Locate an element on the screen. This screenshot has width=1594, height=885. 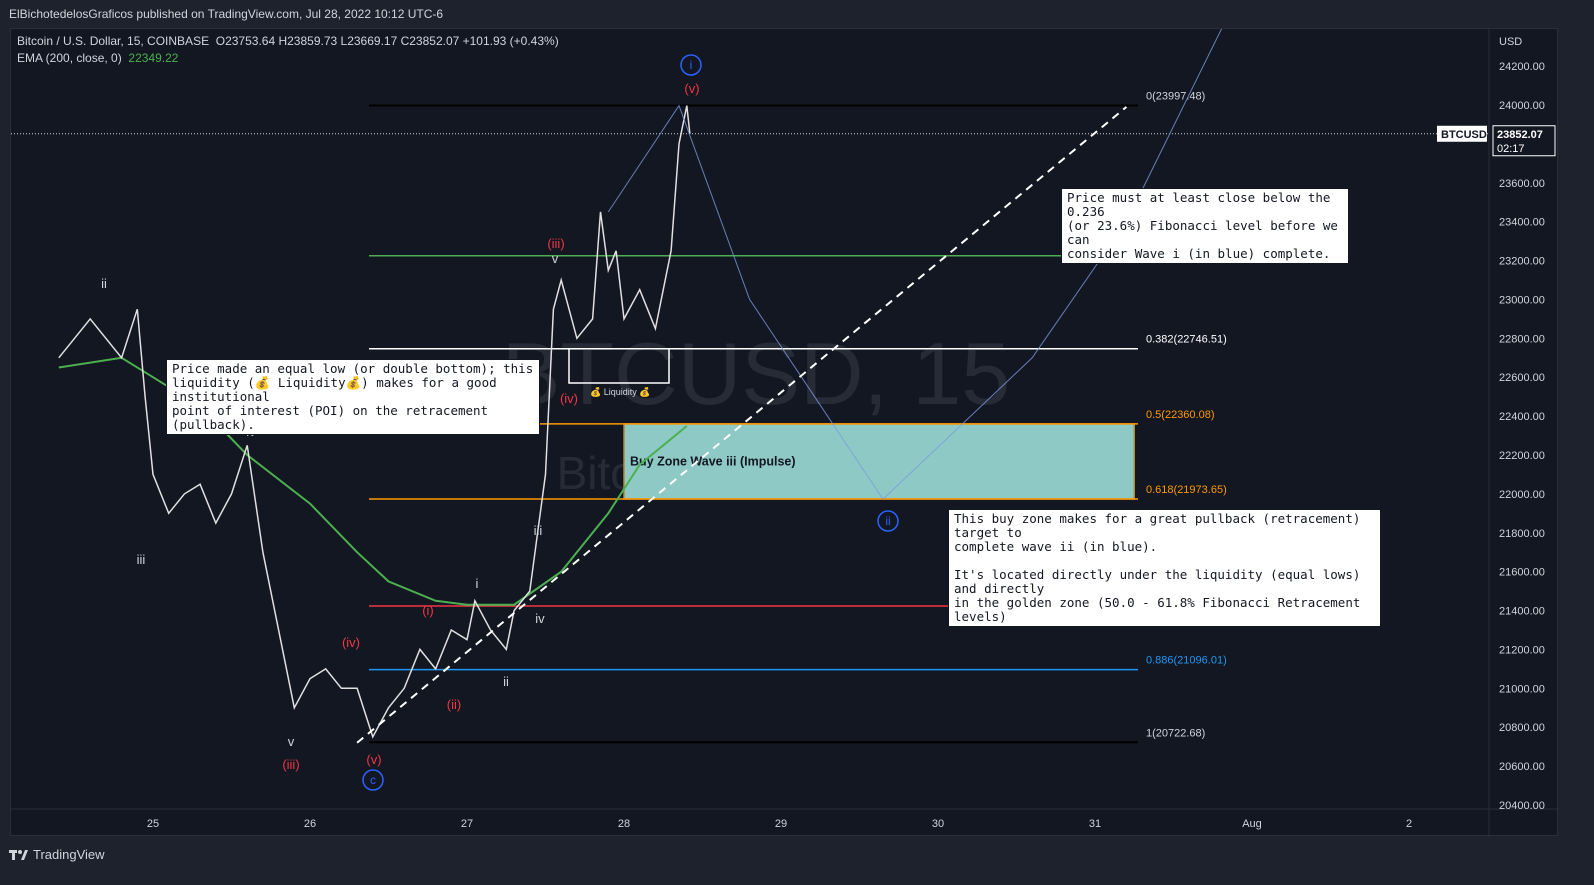
fib-label-f886: 0.886(21096.01) is located at coordinates (1186, 661).